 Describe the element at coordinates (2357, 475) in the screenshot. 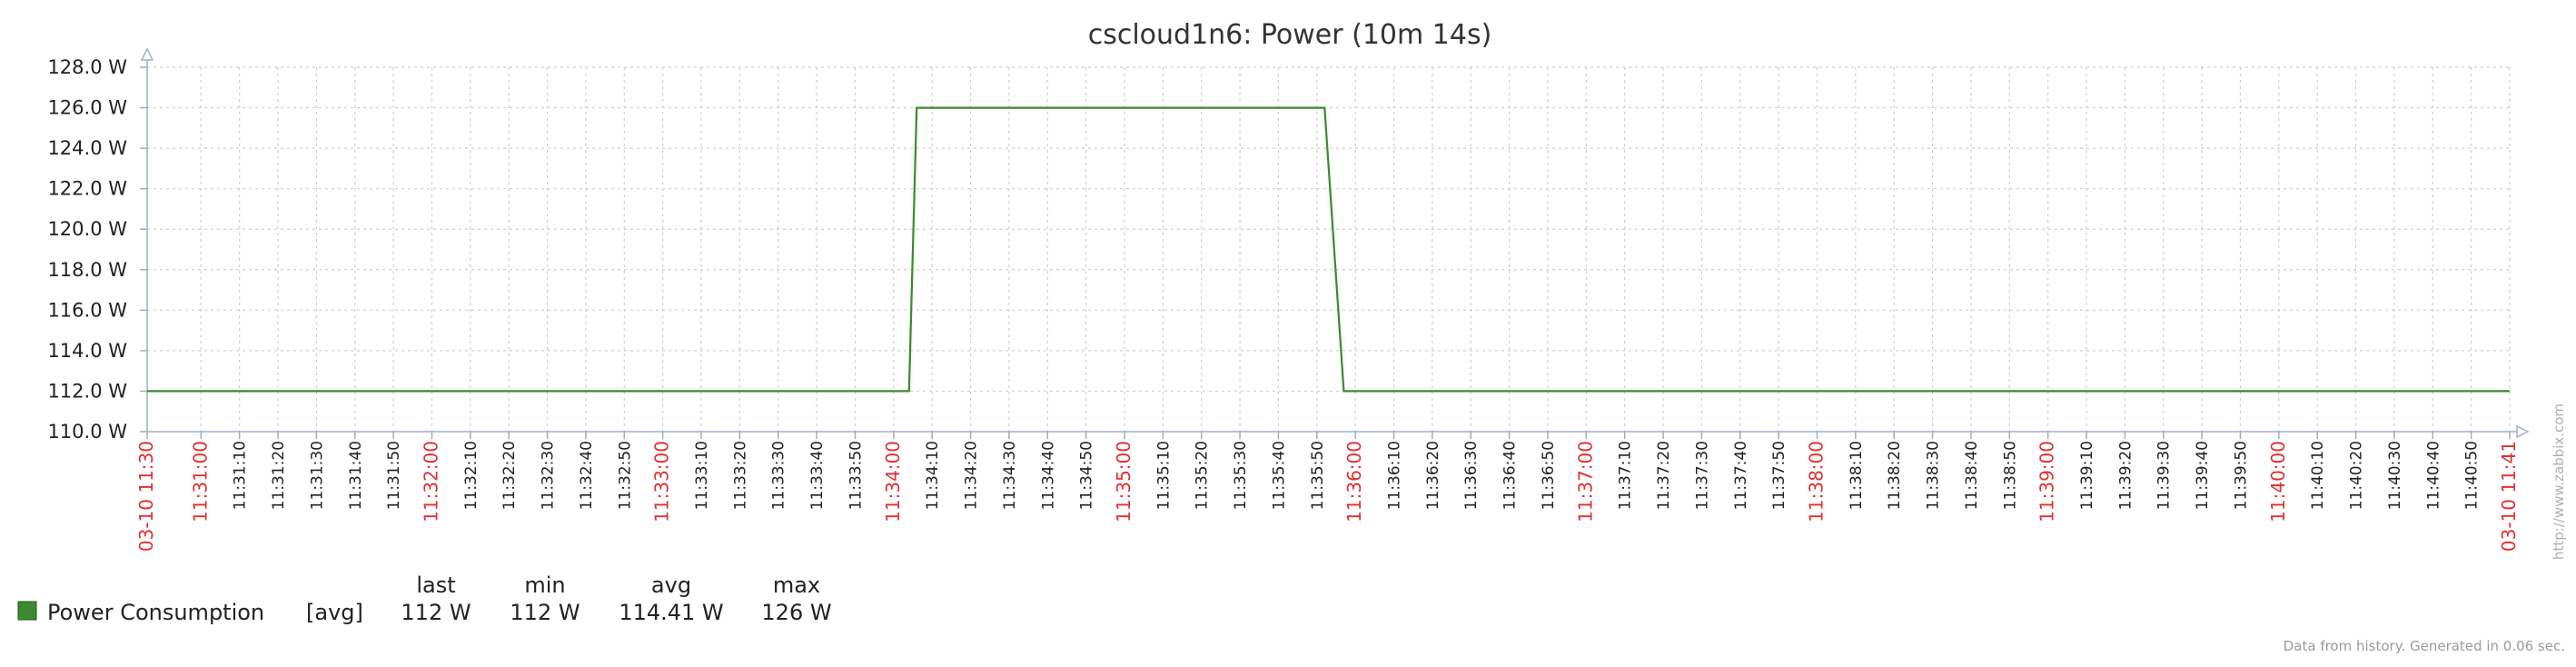

I see `x-tick-label: 11:40:20` at that location.